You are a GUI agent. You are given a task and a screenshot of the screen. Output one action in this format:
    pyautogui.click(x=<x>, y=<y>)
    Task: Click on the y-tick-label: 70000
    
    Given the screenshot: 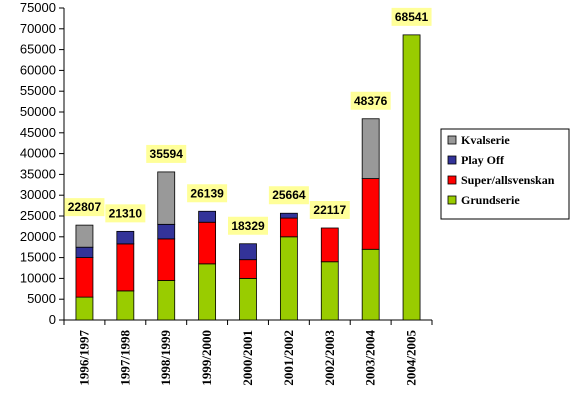 What is the action you would take?
    pyautogui.click(x=38, y=28)
    